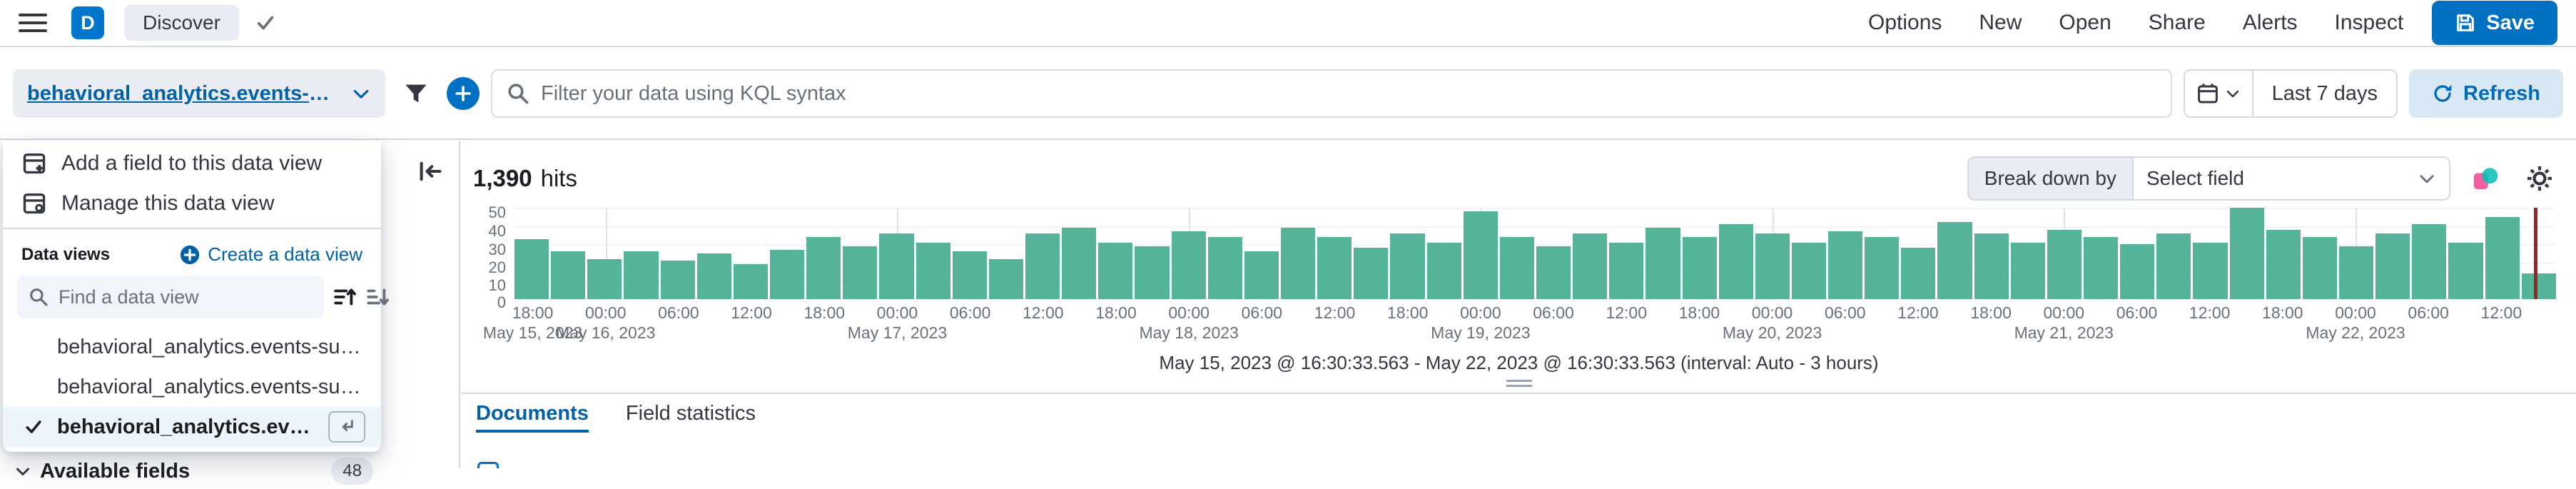 This screenshot has height=489, width=2576. What do you see at coordinates (2207, 93) in the screenshot?
I see `calendar-icon` at bounding box center [2207, 93].